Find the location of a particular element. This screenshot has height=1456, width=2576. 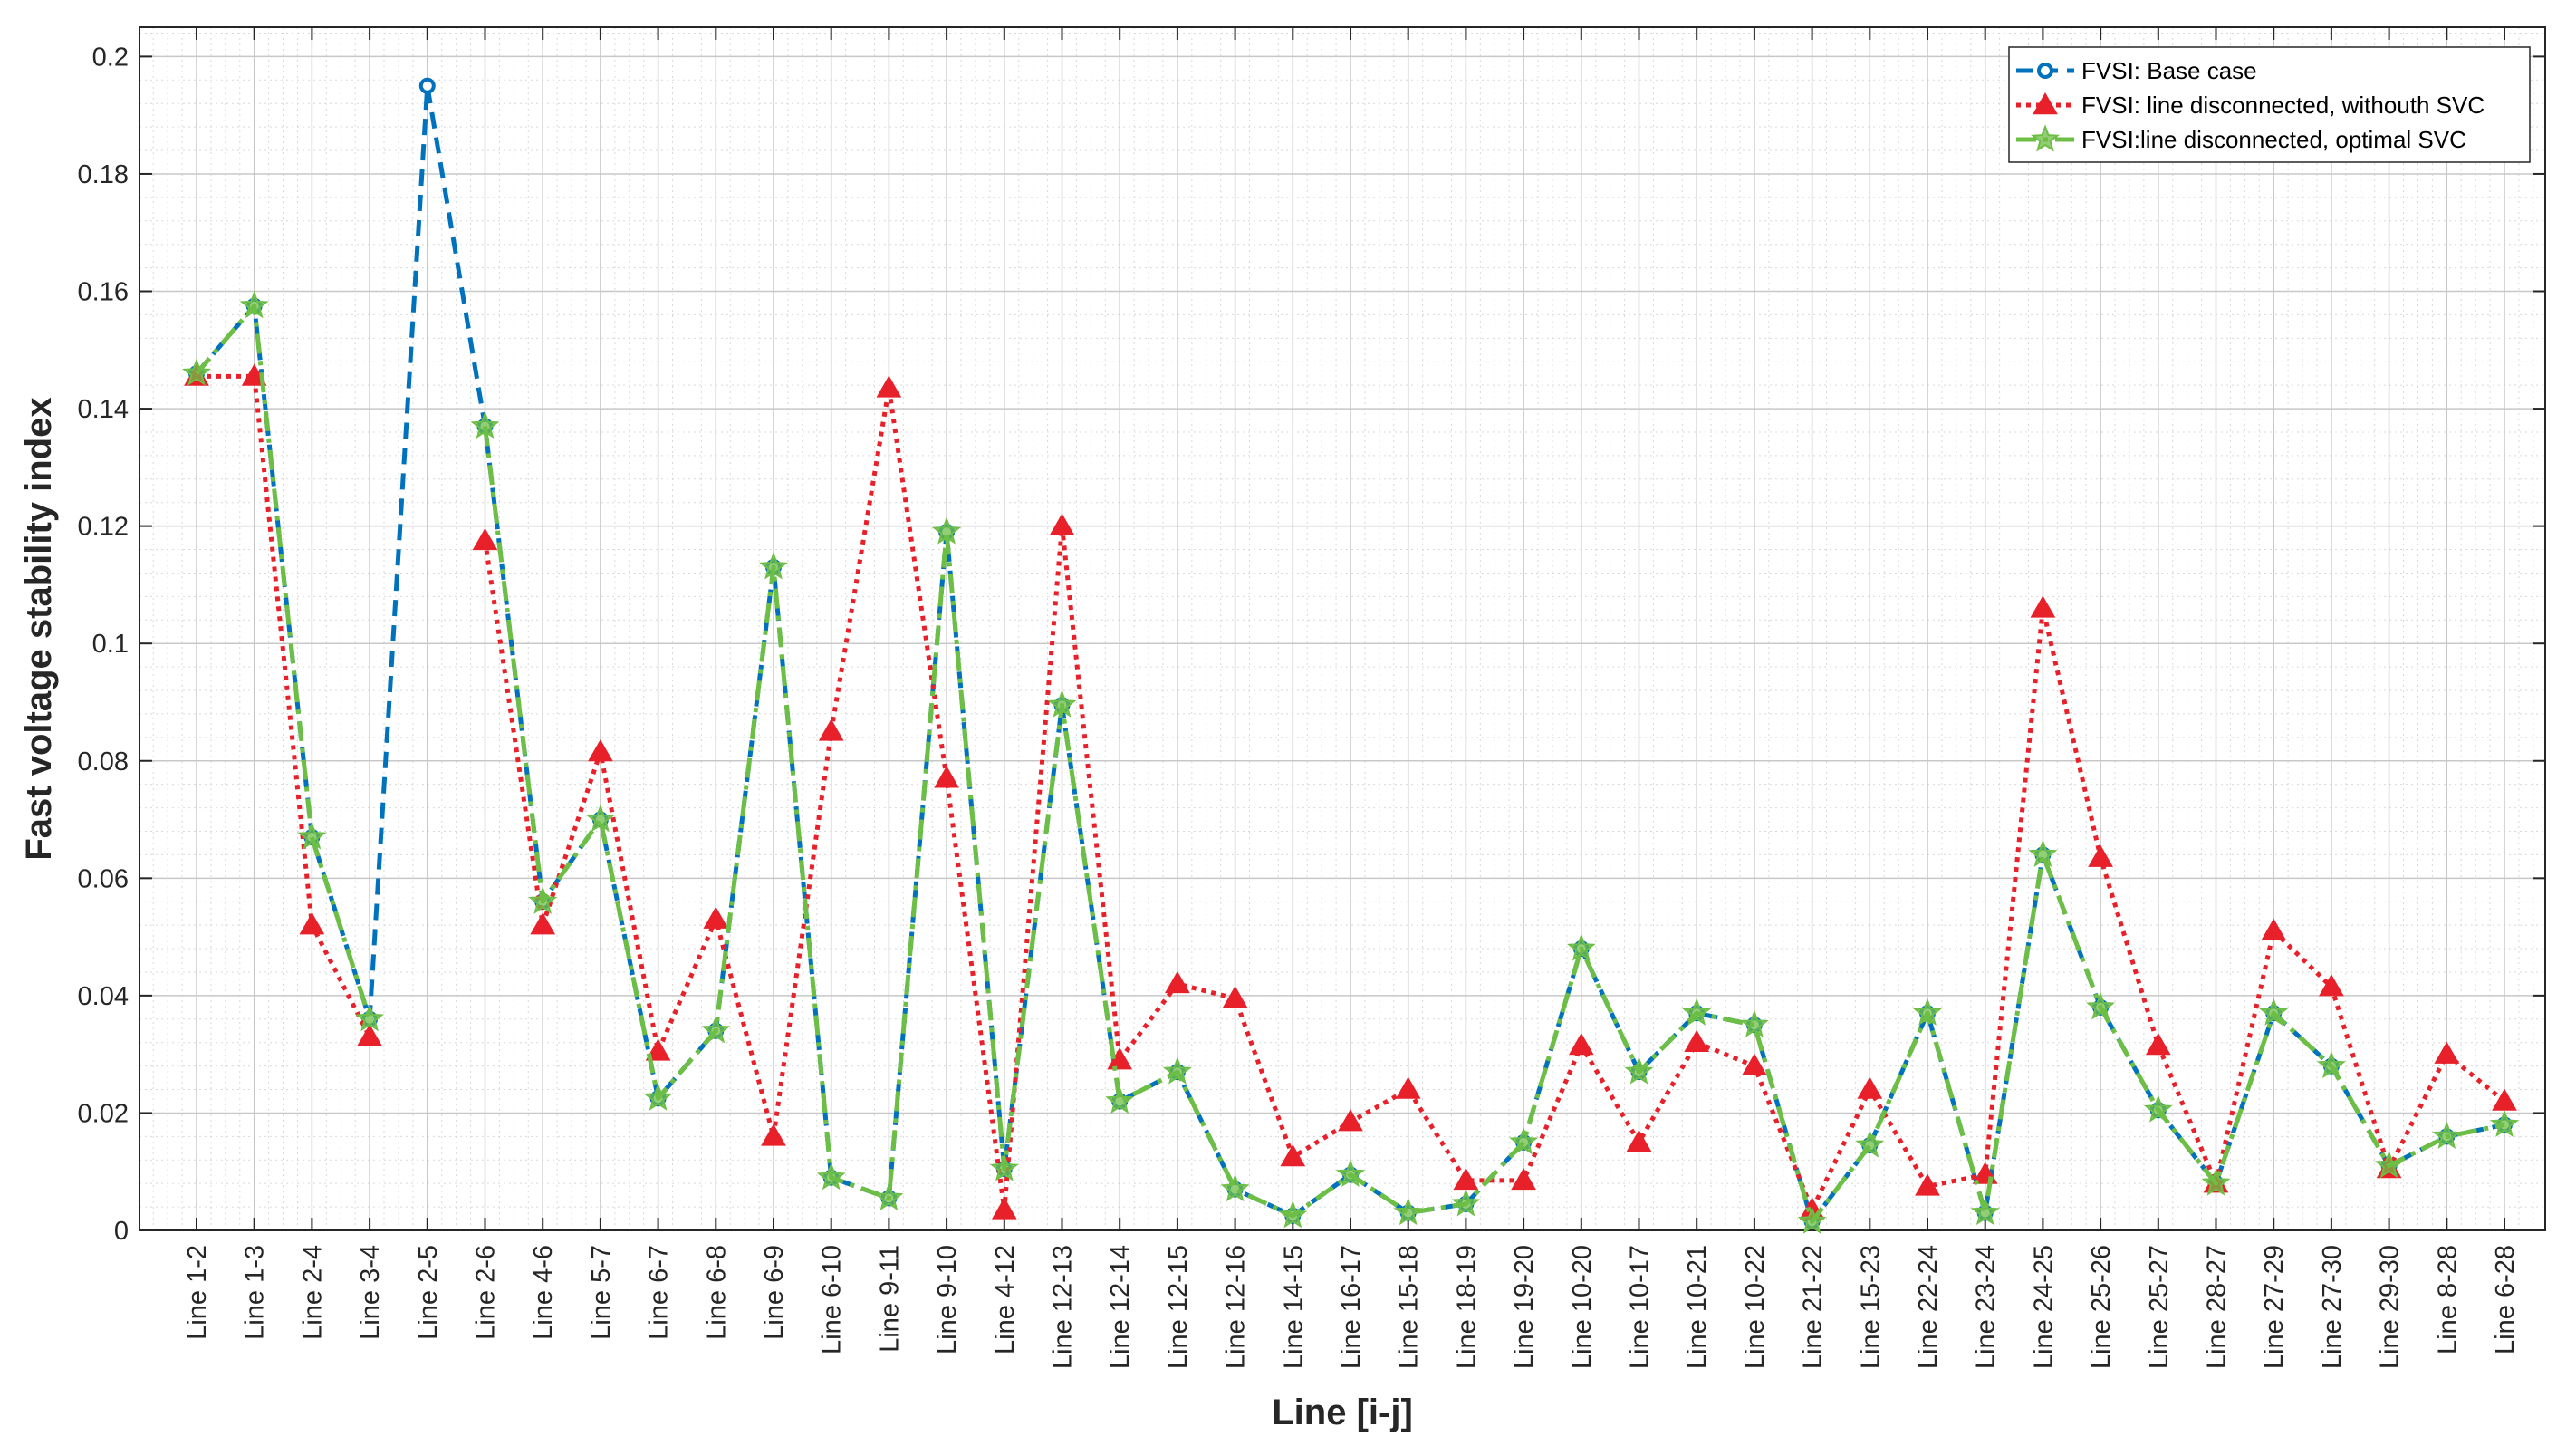

x-tick-label: Line 10-17 is located at coordinates (1640, 1307).